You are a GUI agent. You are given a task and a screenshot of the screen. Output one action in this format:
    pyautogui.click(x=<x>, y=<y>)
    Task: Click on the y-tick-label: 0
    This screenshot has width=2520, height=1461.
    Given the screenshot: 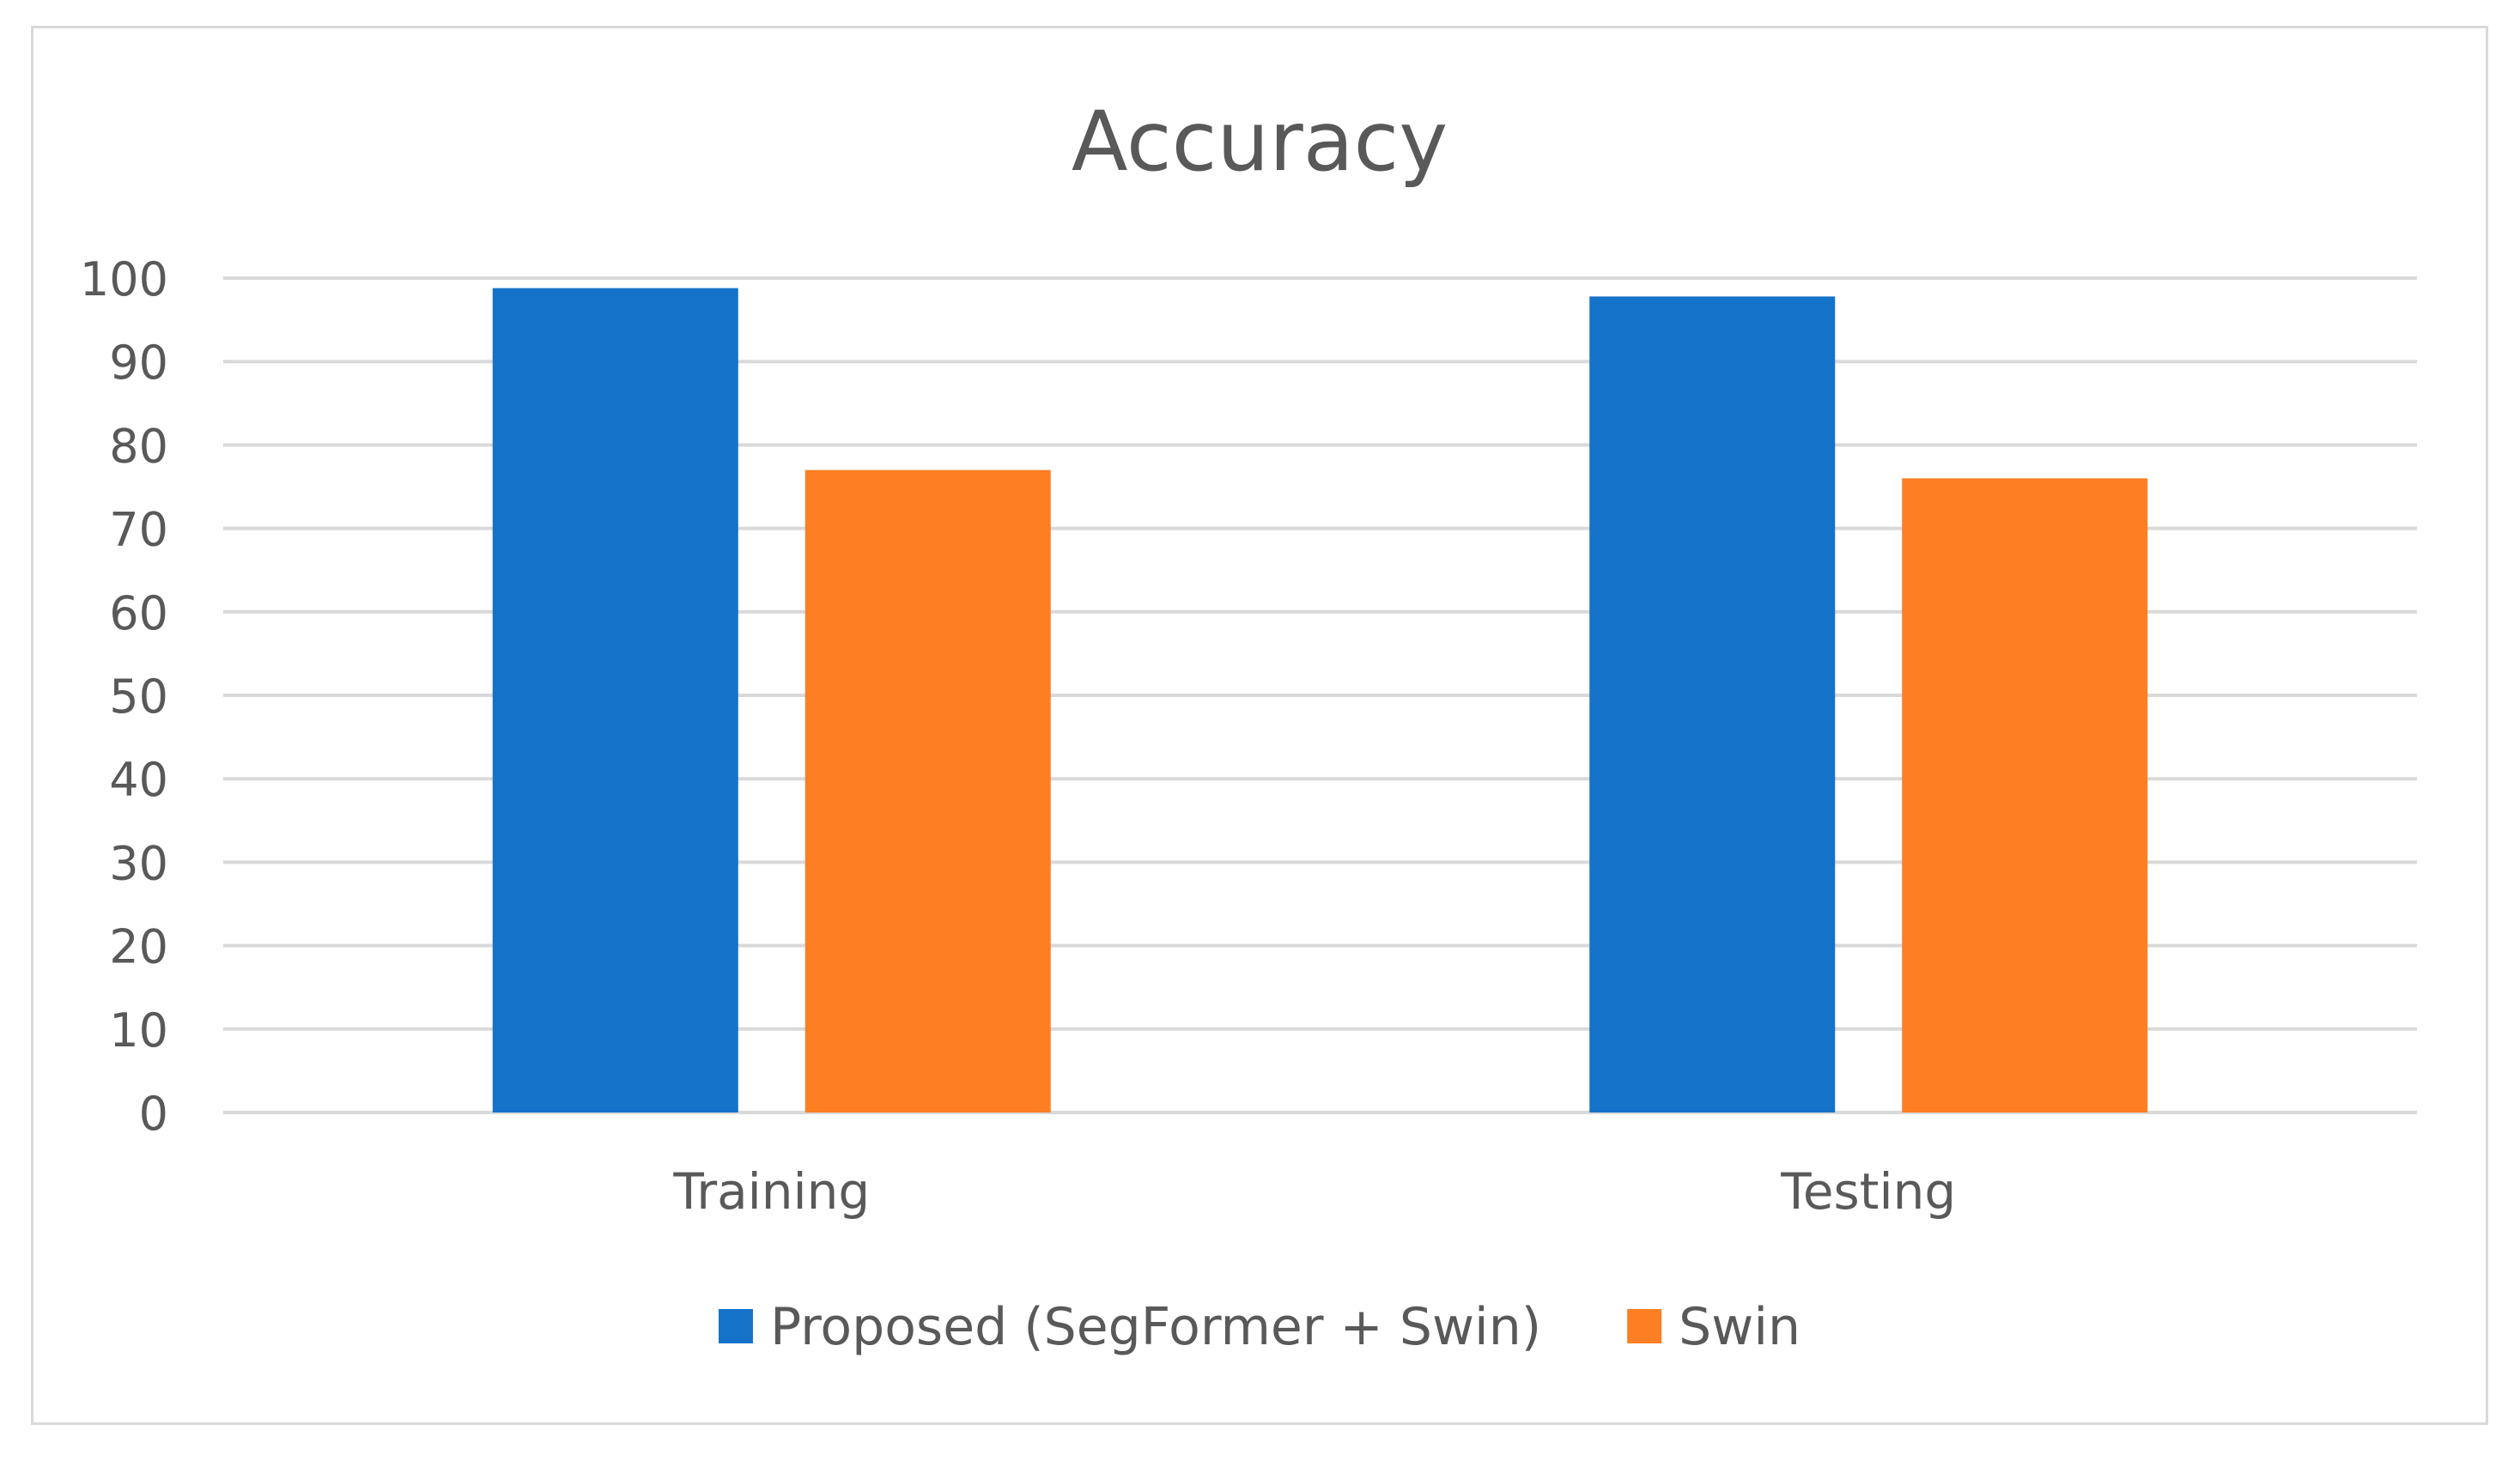 What is the action you would take?
    pyautogui.click(x=153, y=1114)
    